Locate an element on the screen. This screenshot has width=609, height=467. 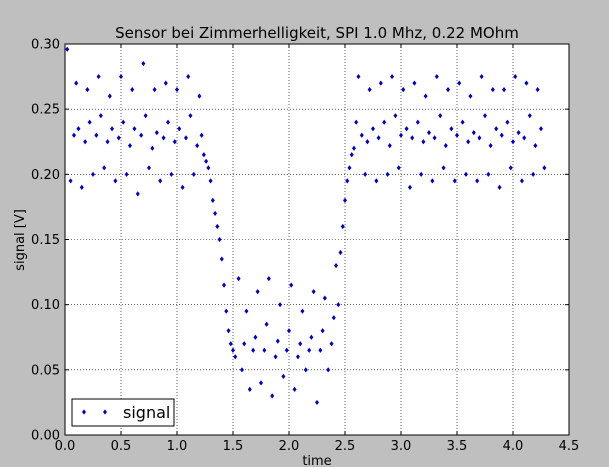
y-tick-label: 0.00 is located at coordinates (45, 436).